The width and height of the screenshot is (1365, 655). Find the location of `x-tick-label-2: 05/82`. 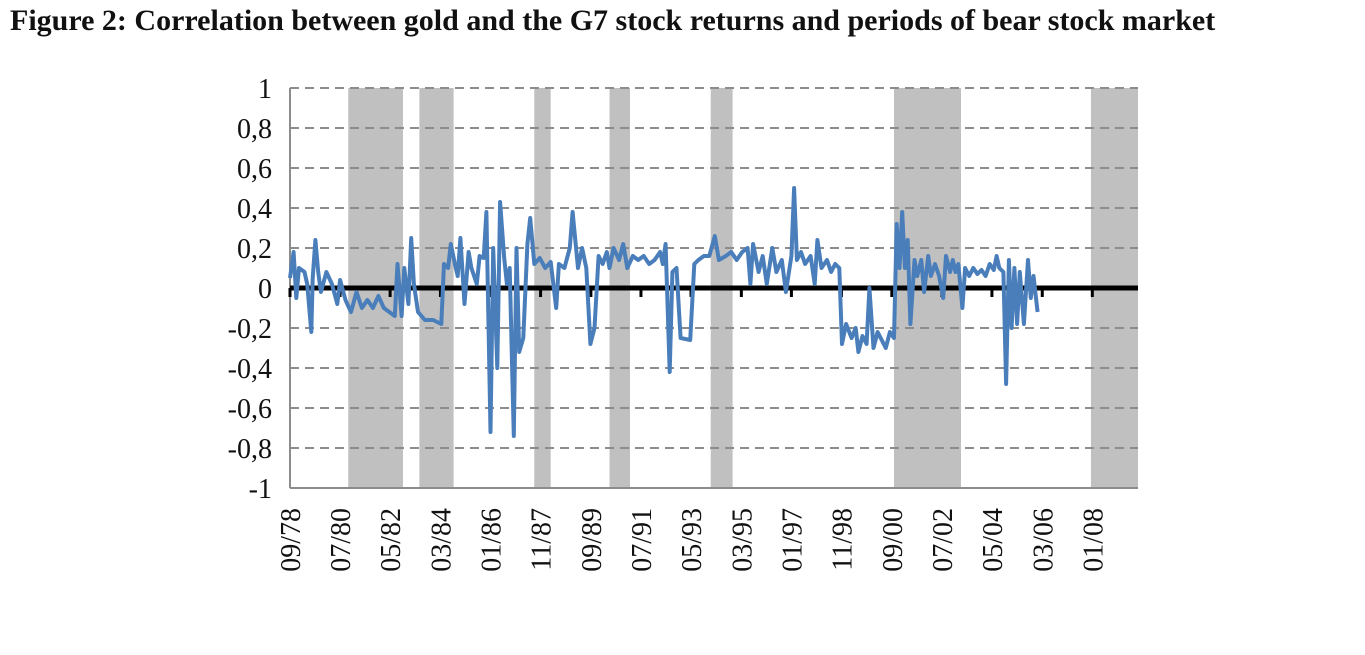

x-tick-label-2: 05/82 is located at coordinates (391, 540).